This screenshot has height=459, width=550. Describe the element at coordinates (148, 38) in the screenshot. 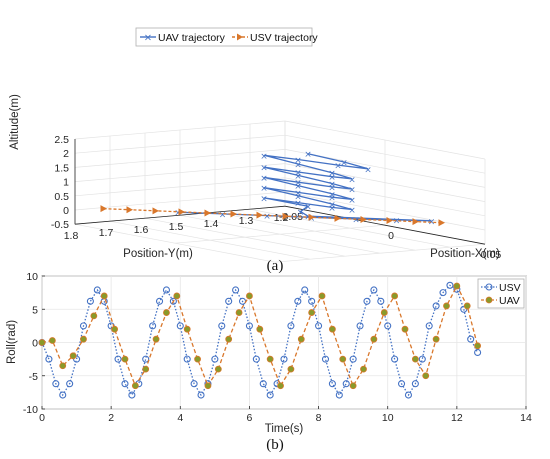

I see `legend-uav-trajectory-marker: ×` at that location.